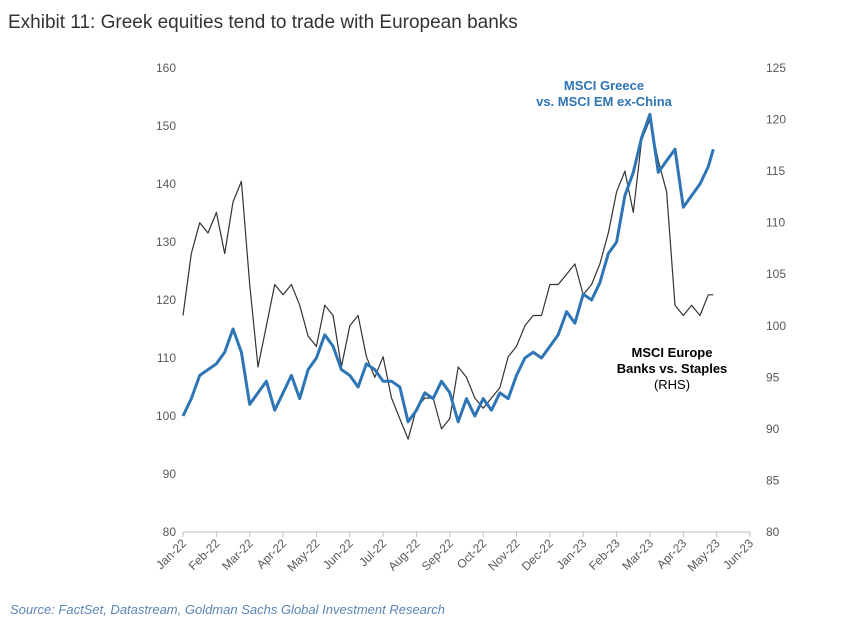  Describe the element at coordinates (338, 554) in the screenshot. I see `x-tick-label: Jun-22` at that location.